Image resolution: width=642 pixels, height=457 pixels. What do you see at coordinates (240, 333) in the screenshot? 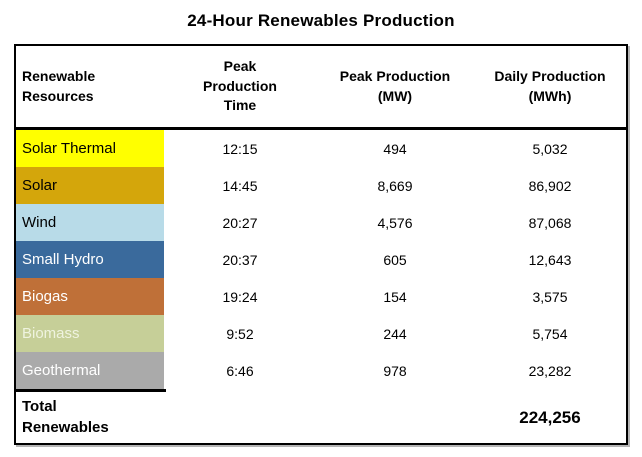
I see `peak-time-cell: 9:52` at bounding box center [240, 333].